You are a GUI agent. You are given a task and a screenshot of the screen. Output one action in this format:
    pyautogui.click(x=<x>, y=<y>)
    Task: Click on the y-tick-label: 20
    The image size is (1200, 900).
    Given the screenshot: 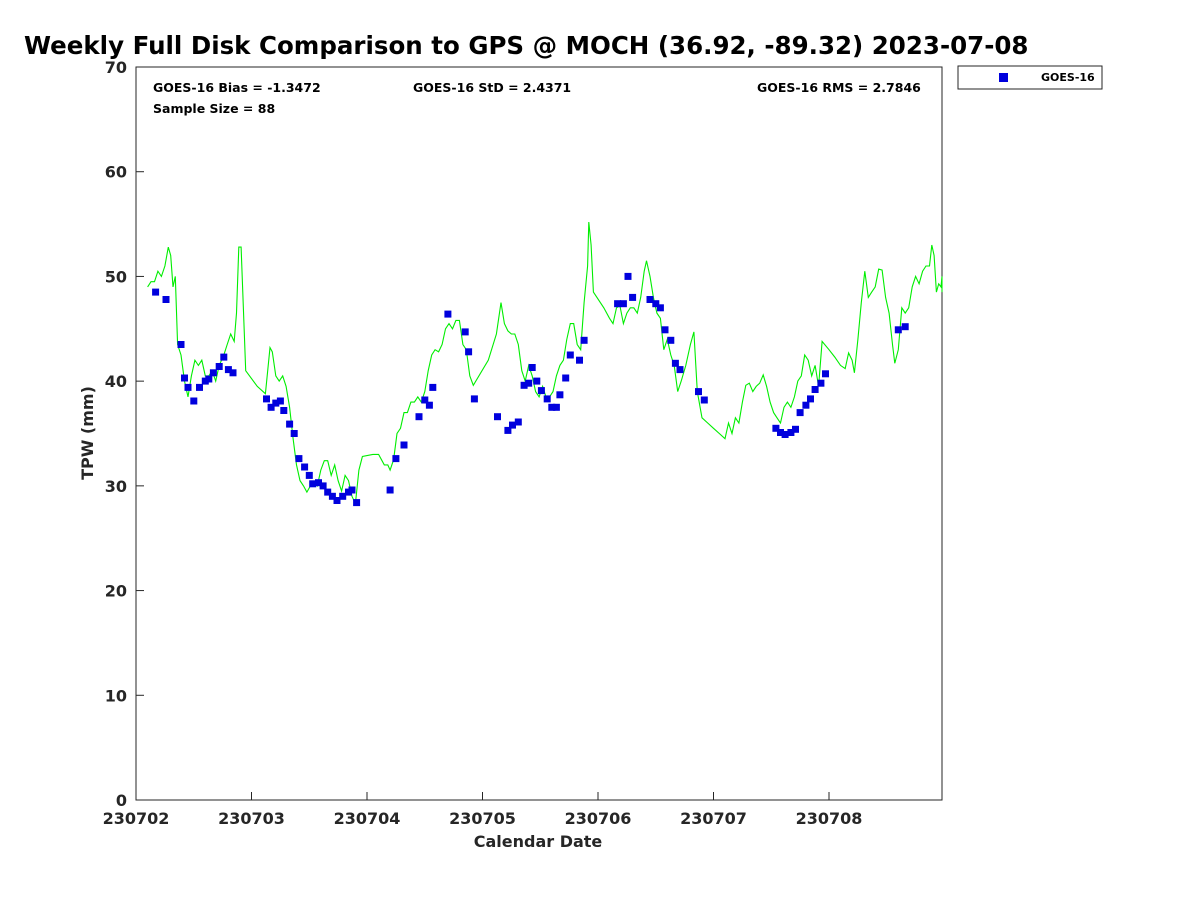 What is the action you would take?
    pyautogui.click(x=116, y=591)
    